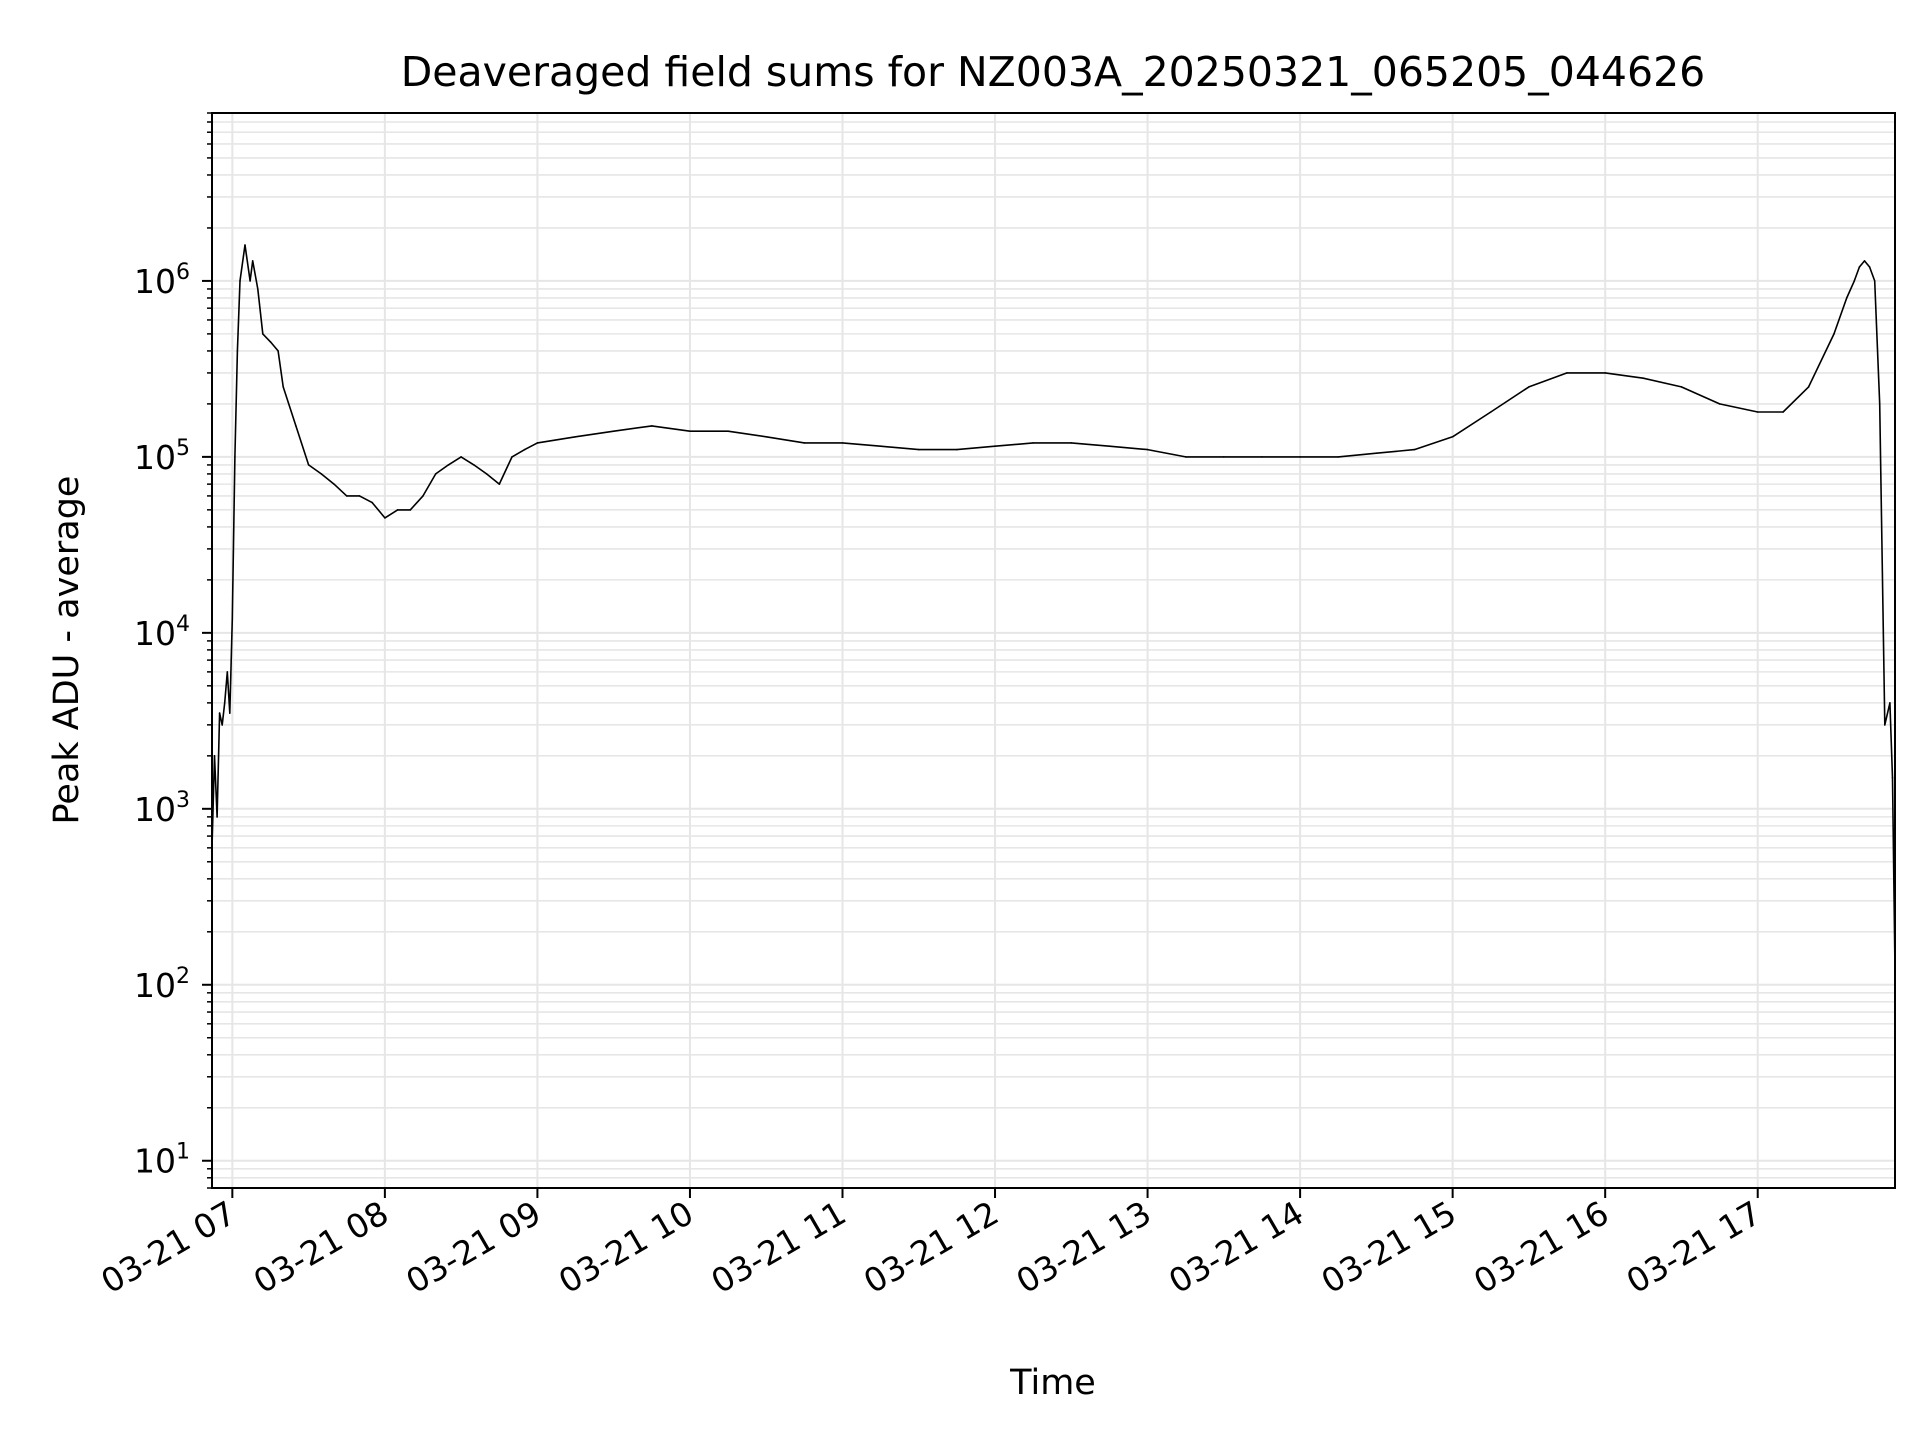 Image resolution: width=1920 pixels, height=1440 pixels. I want to click on y-tick-exponent: 1, so click(183, 1152).